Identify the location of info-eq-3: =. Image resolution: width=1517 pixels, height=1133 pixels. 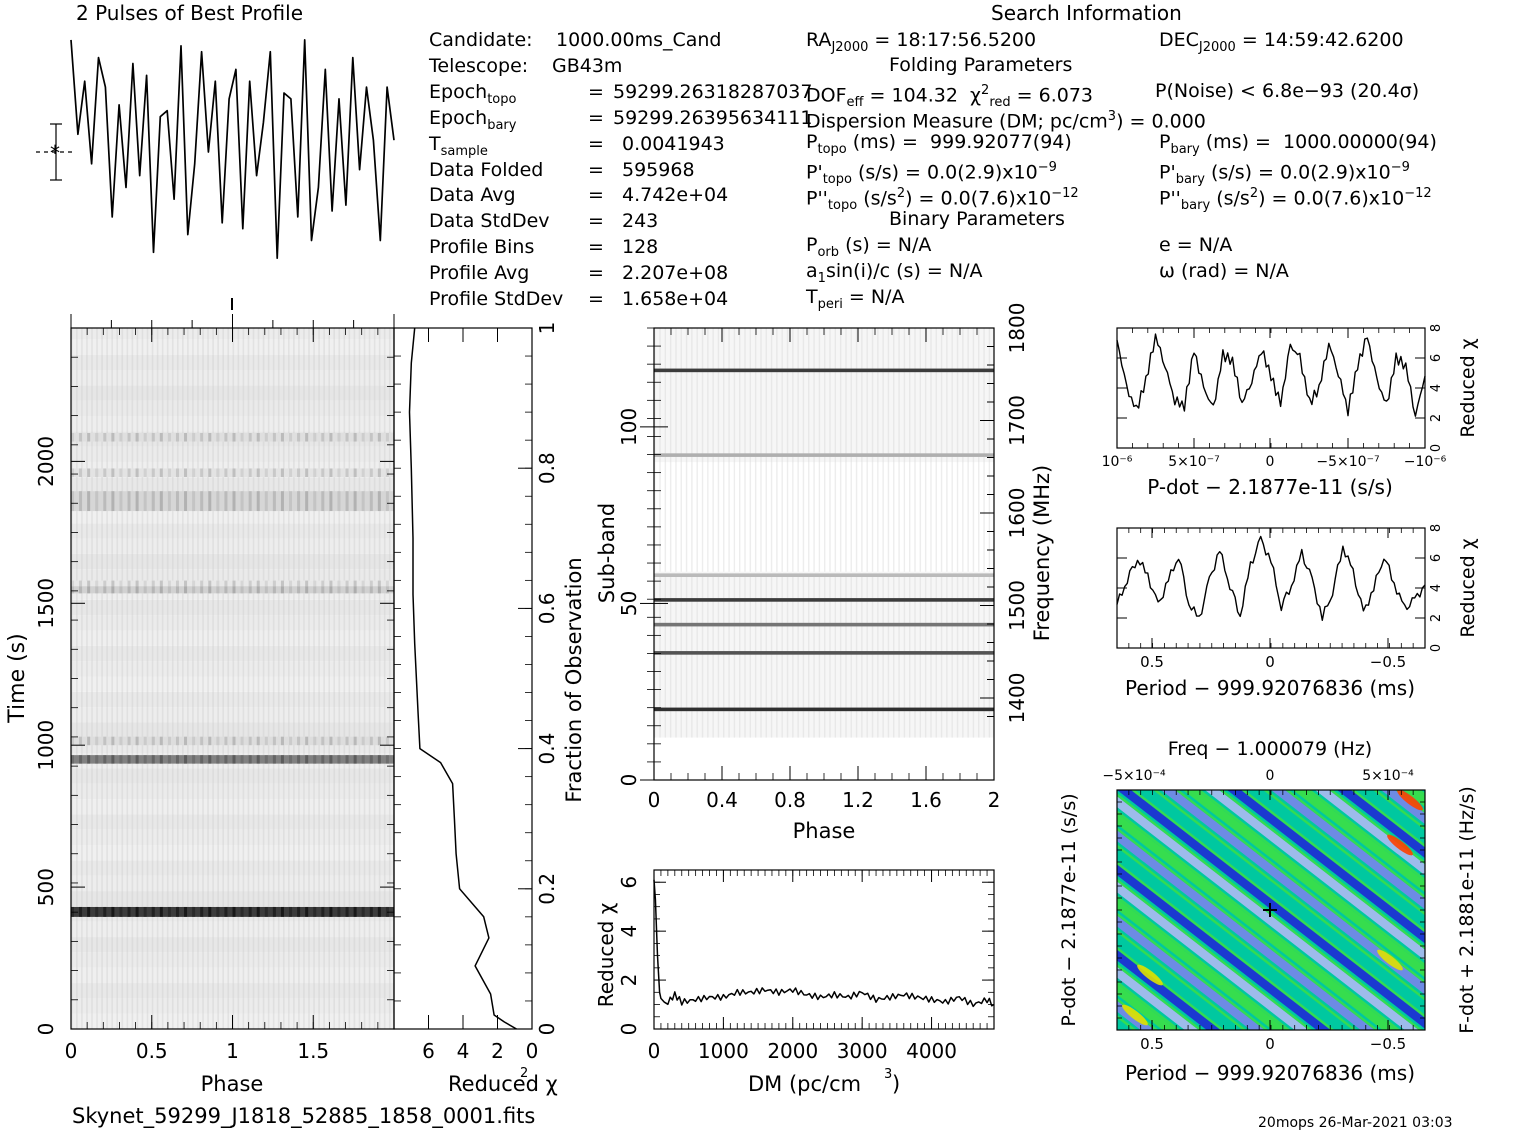
(596, 117).